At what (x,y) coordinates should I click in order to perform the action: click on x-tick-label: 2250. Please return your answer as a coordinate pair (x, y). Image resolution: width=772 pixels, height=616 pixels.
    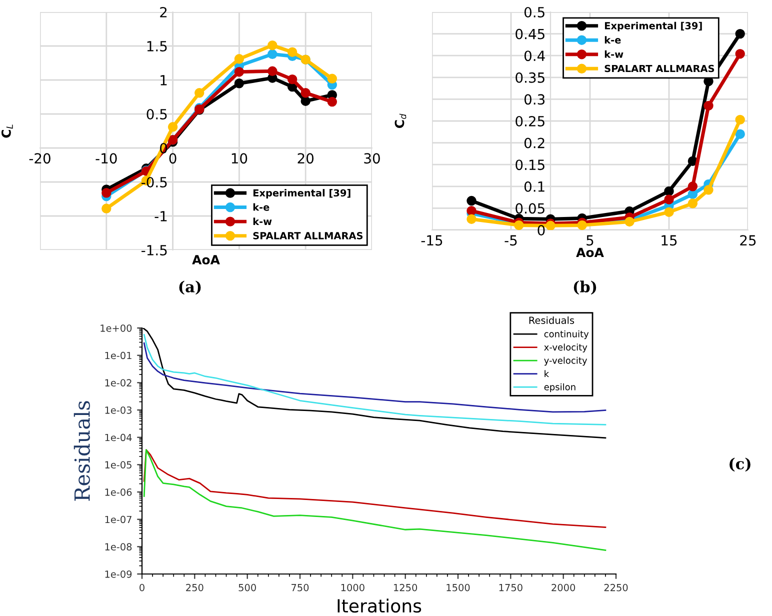
    Looking at the image, I should click on (616, 588).